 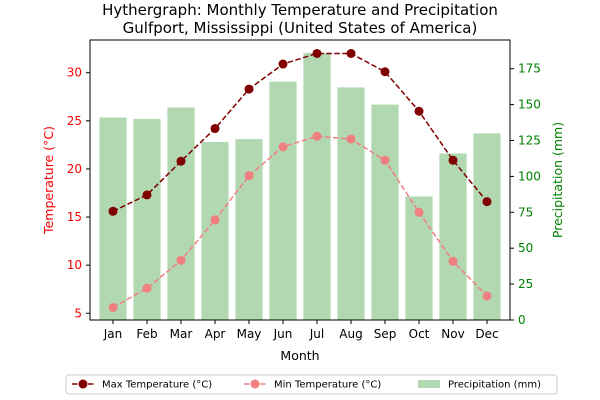 I want to click on y-axis-right: 0 25 50 75 100 125 150 175, so click(x=525, y=194).